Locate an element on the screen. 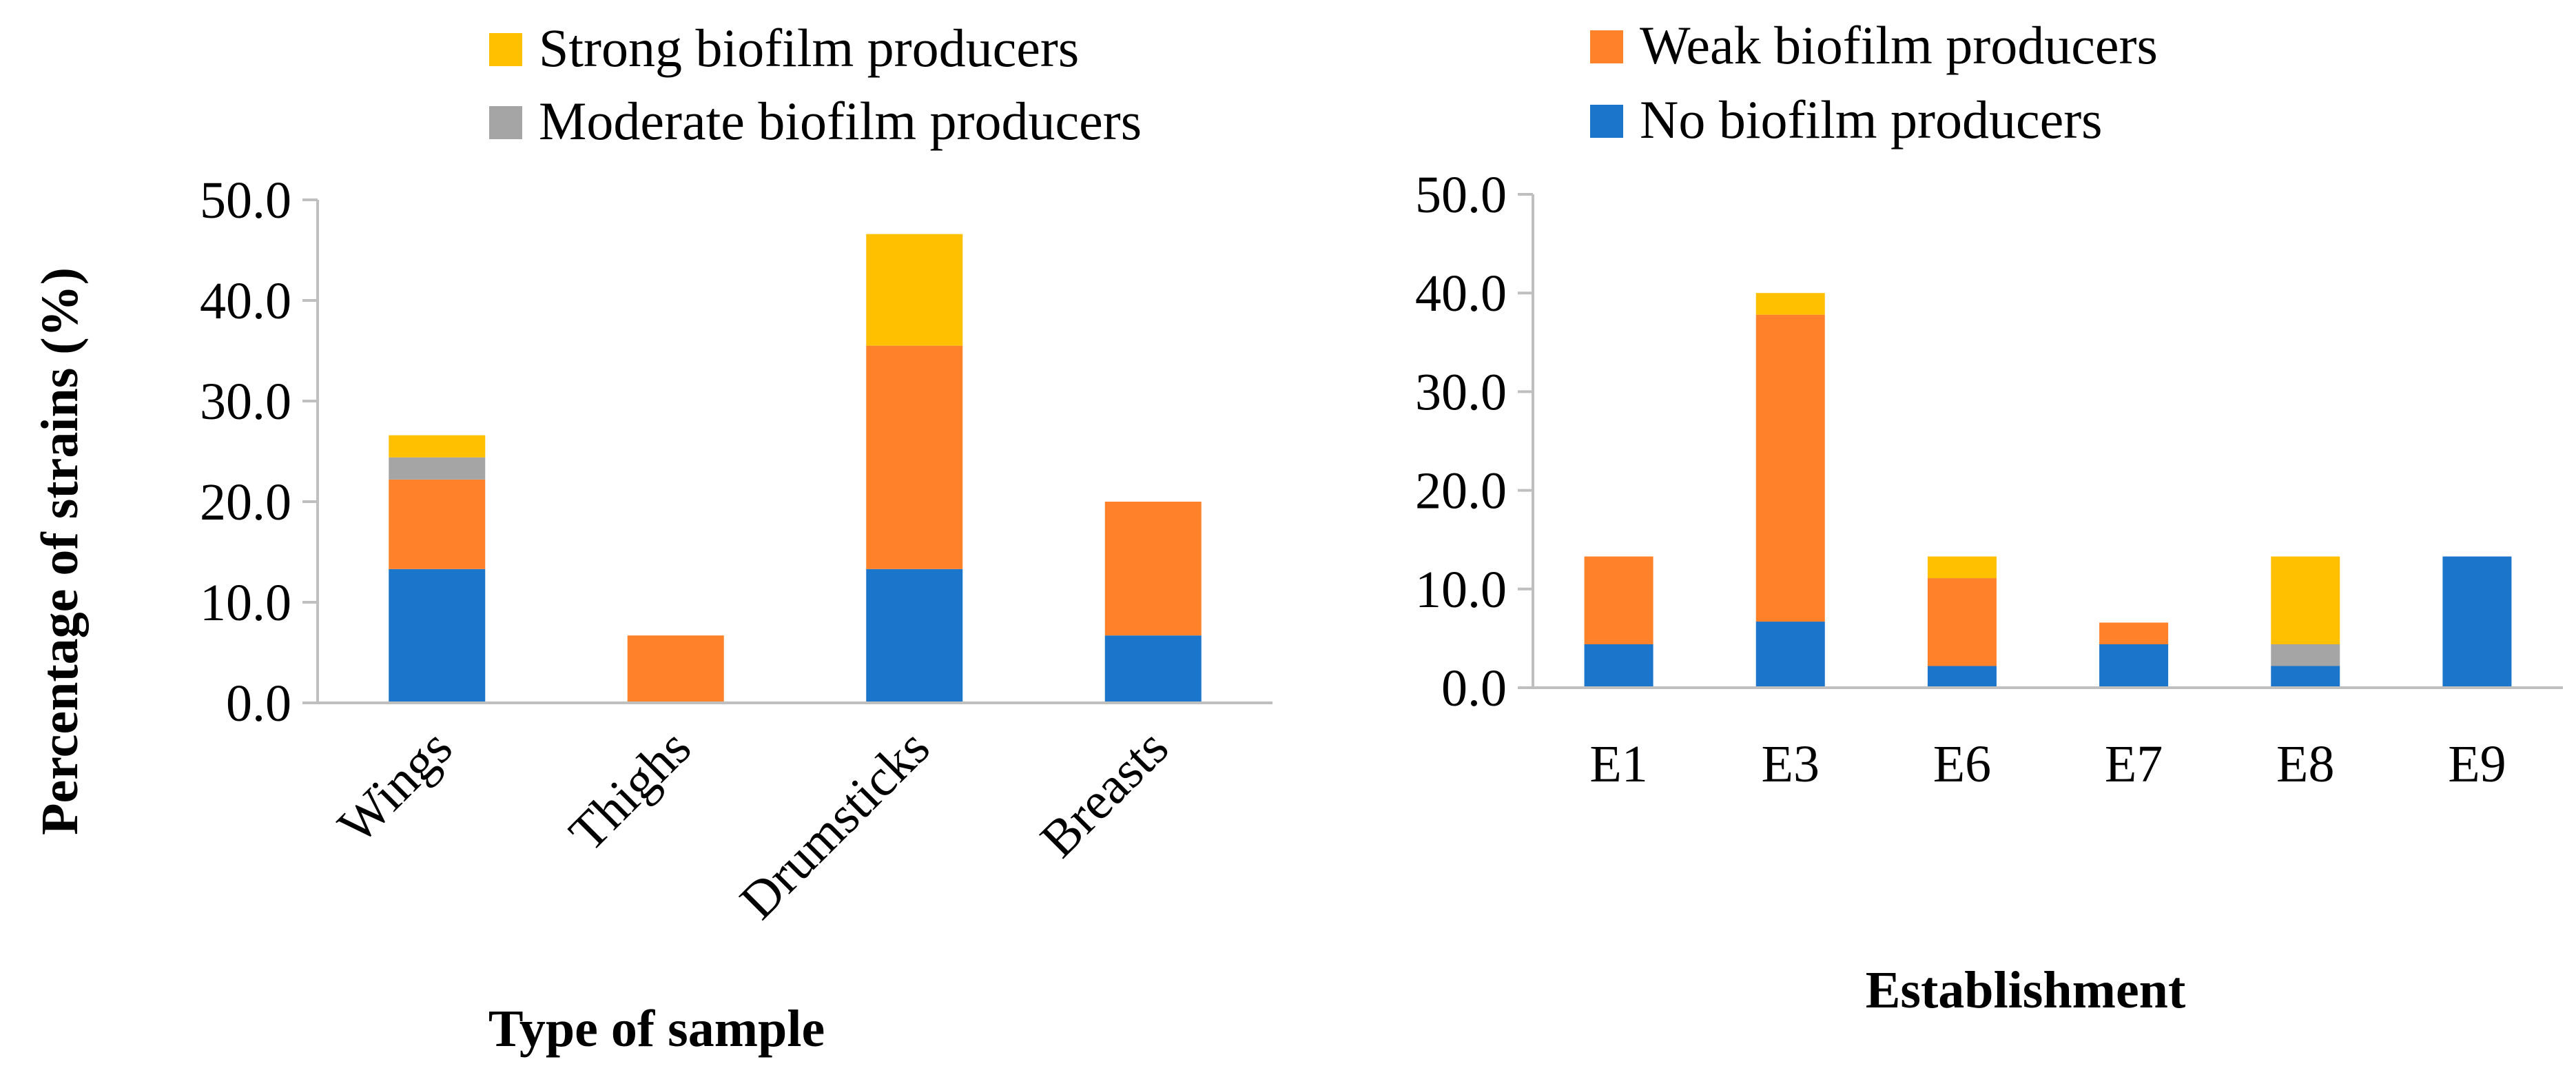 This screenshot has height=1086, width=2576. legend-label-strong: Strong biofilm producers is located at coordinates (809, 48).